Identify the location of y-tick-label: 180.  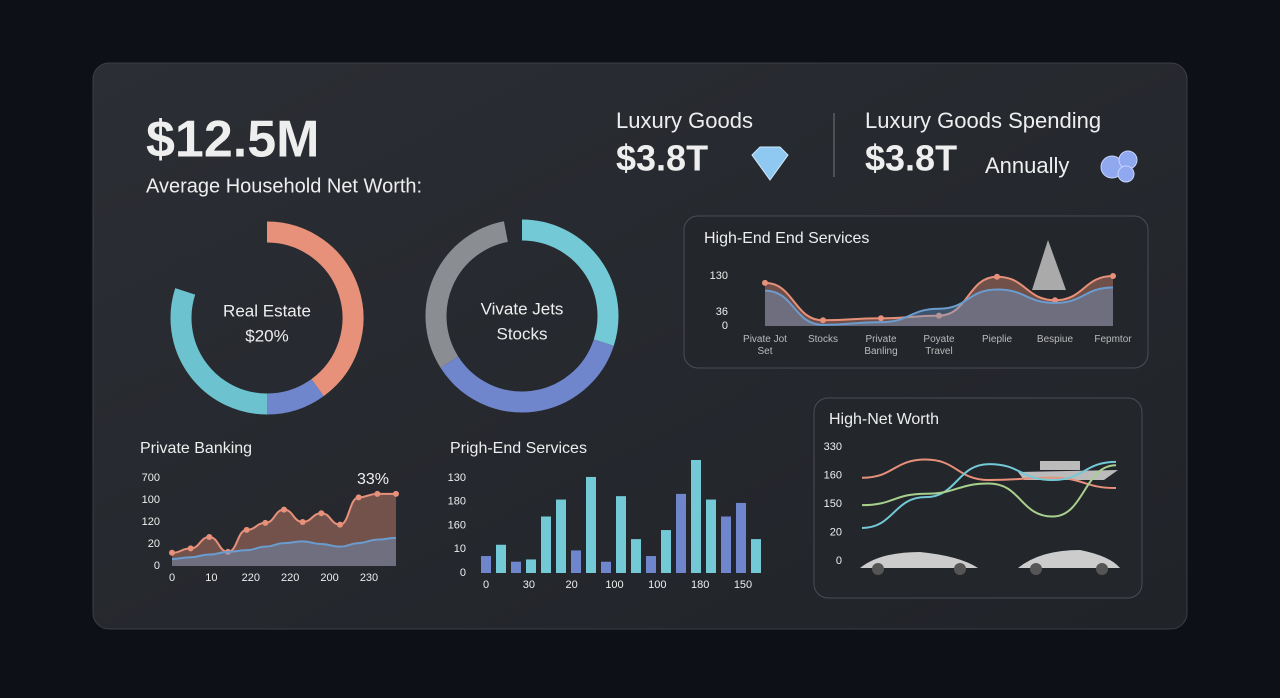
(457, 502).